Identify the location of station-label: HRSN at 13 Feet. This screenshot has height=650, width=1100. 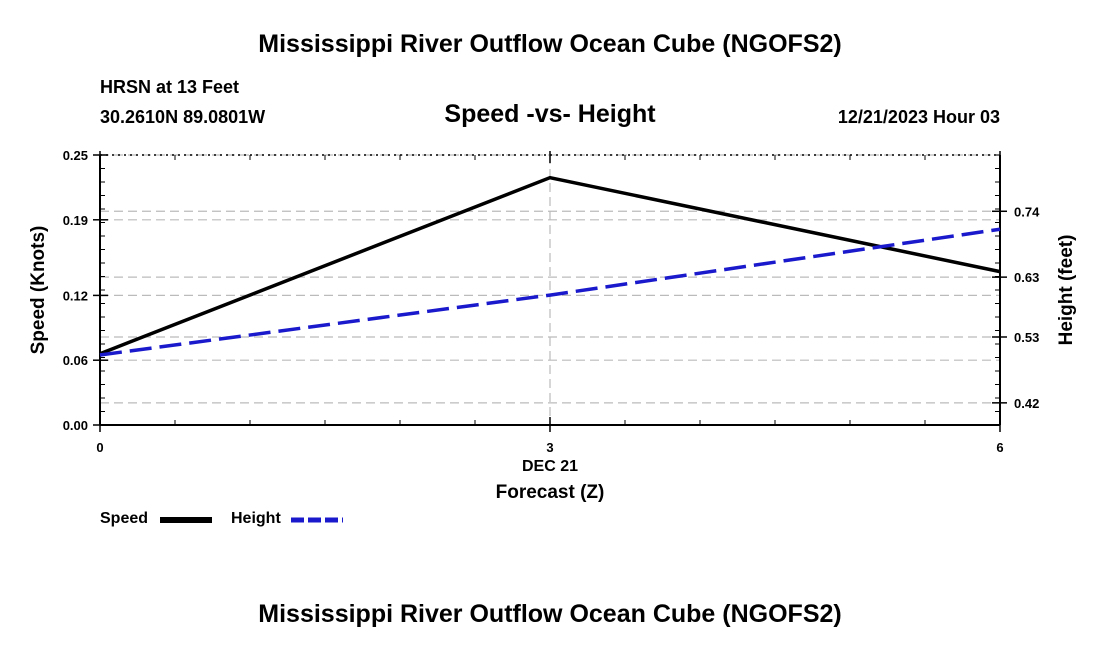
(170, 87).